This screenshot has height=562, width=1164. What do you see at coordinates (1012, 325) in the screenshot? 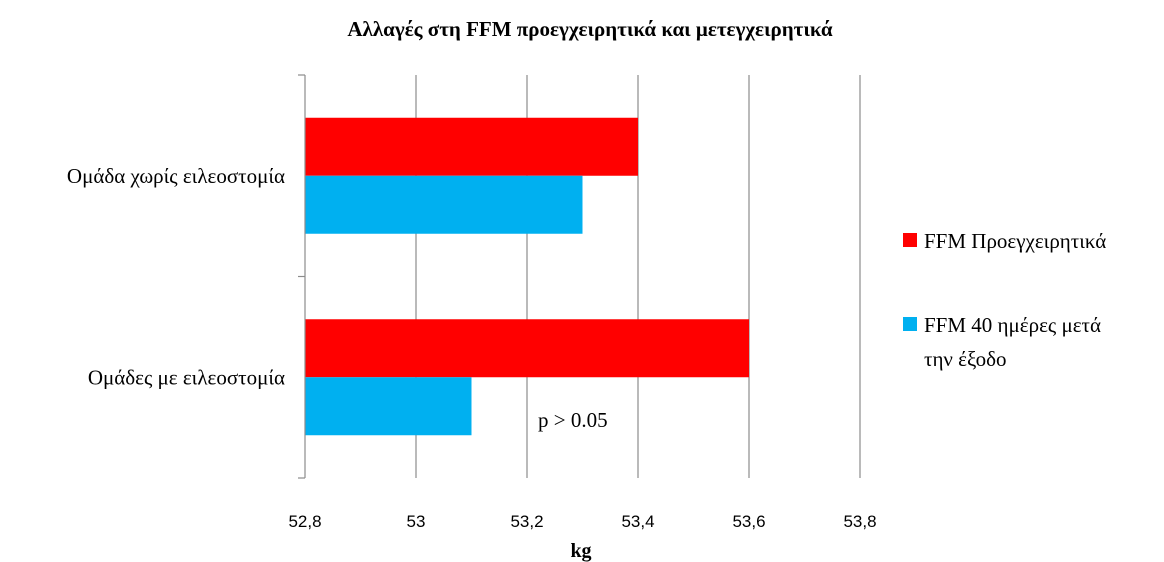
I see `legend-label: FFM 40 ημέρες μετά` at bounding box center [1012, 325].